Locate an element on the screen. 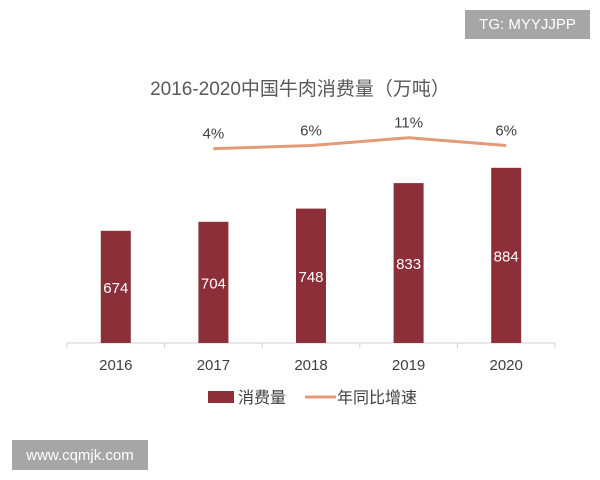  watermark-site: www.cqmjk.com is located at coordinates (80, 455).